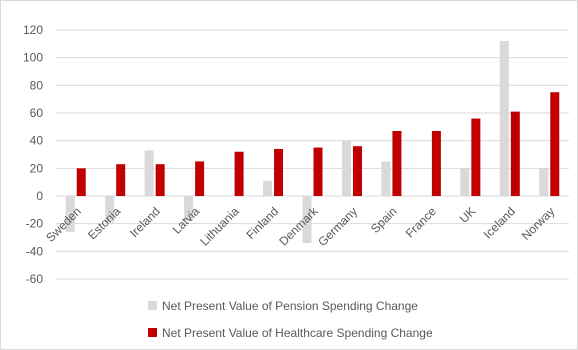  I want to click on x-category-label: Spain, so click(384, 220).